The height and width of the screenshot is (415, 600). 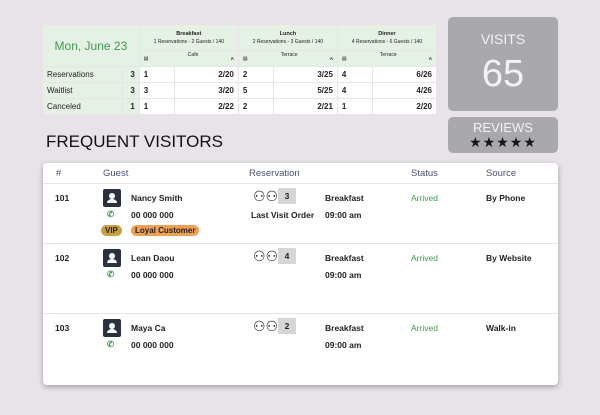 I want to click on schedule-rows-1-cells-0-0: 3, so click(x=156, y=90).